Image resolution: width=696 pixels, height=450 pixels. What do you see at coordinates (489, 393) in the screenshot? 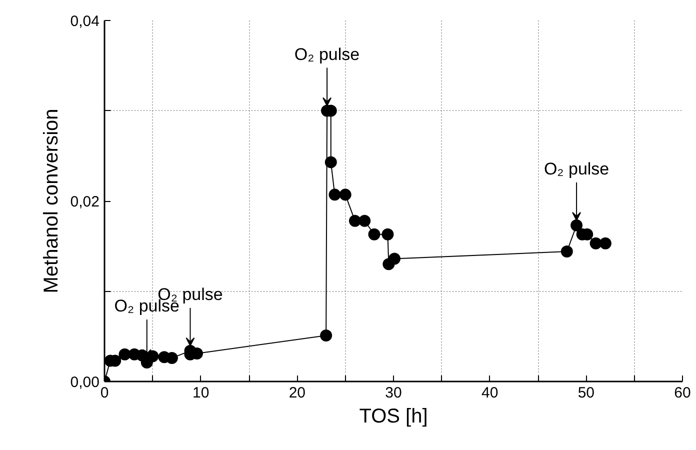
I see `x-tick-label: 40` at bounding box center [489, 393].